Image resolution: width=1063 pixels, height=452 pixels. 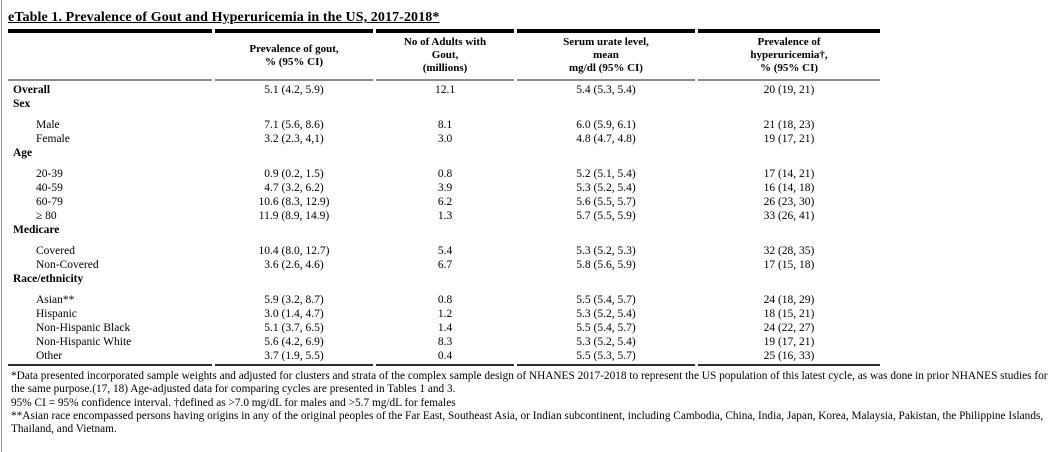 I want to click on row-label: Covered, so click(x=55, y=251).